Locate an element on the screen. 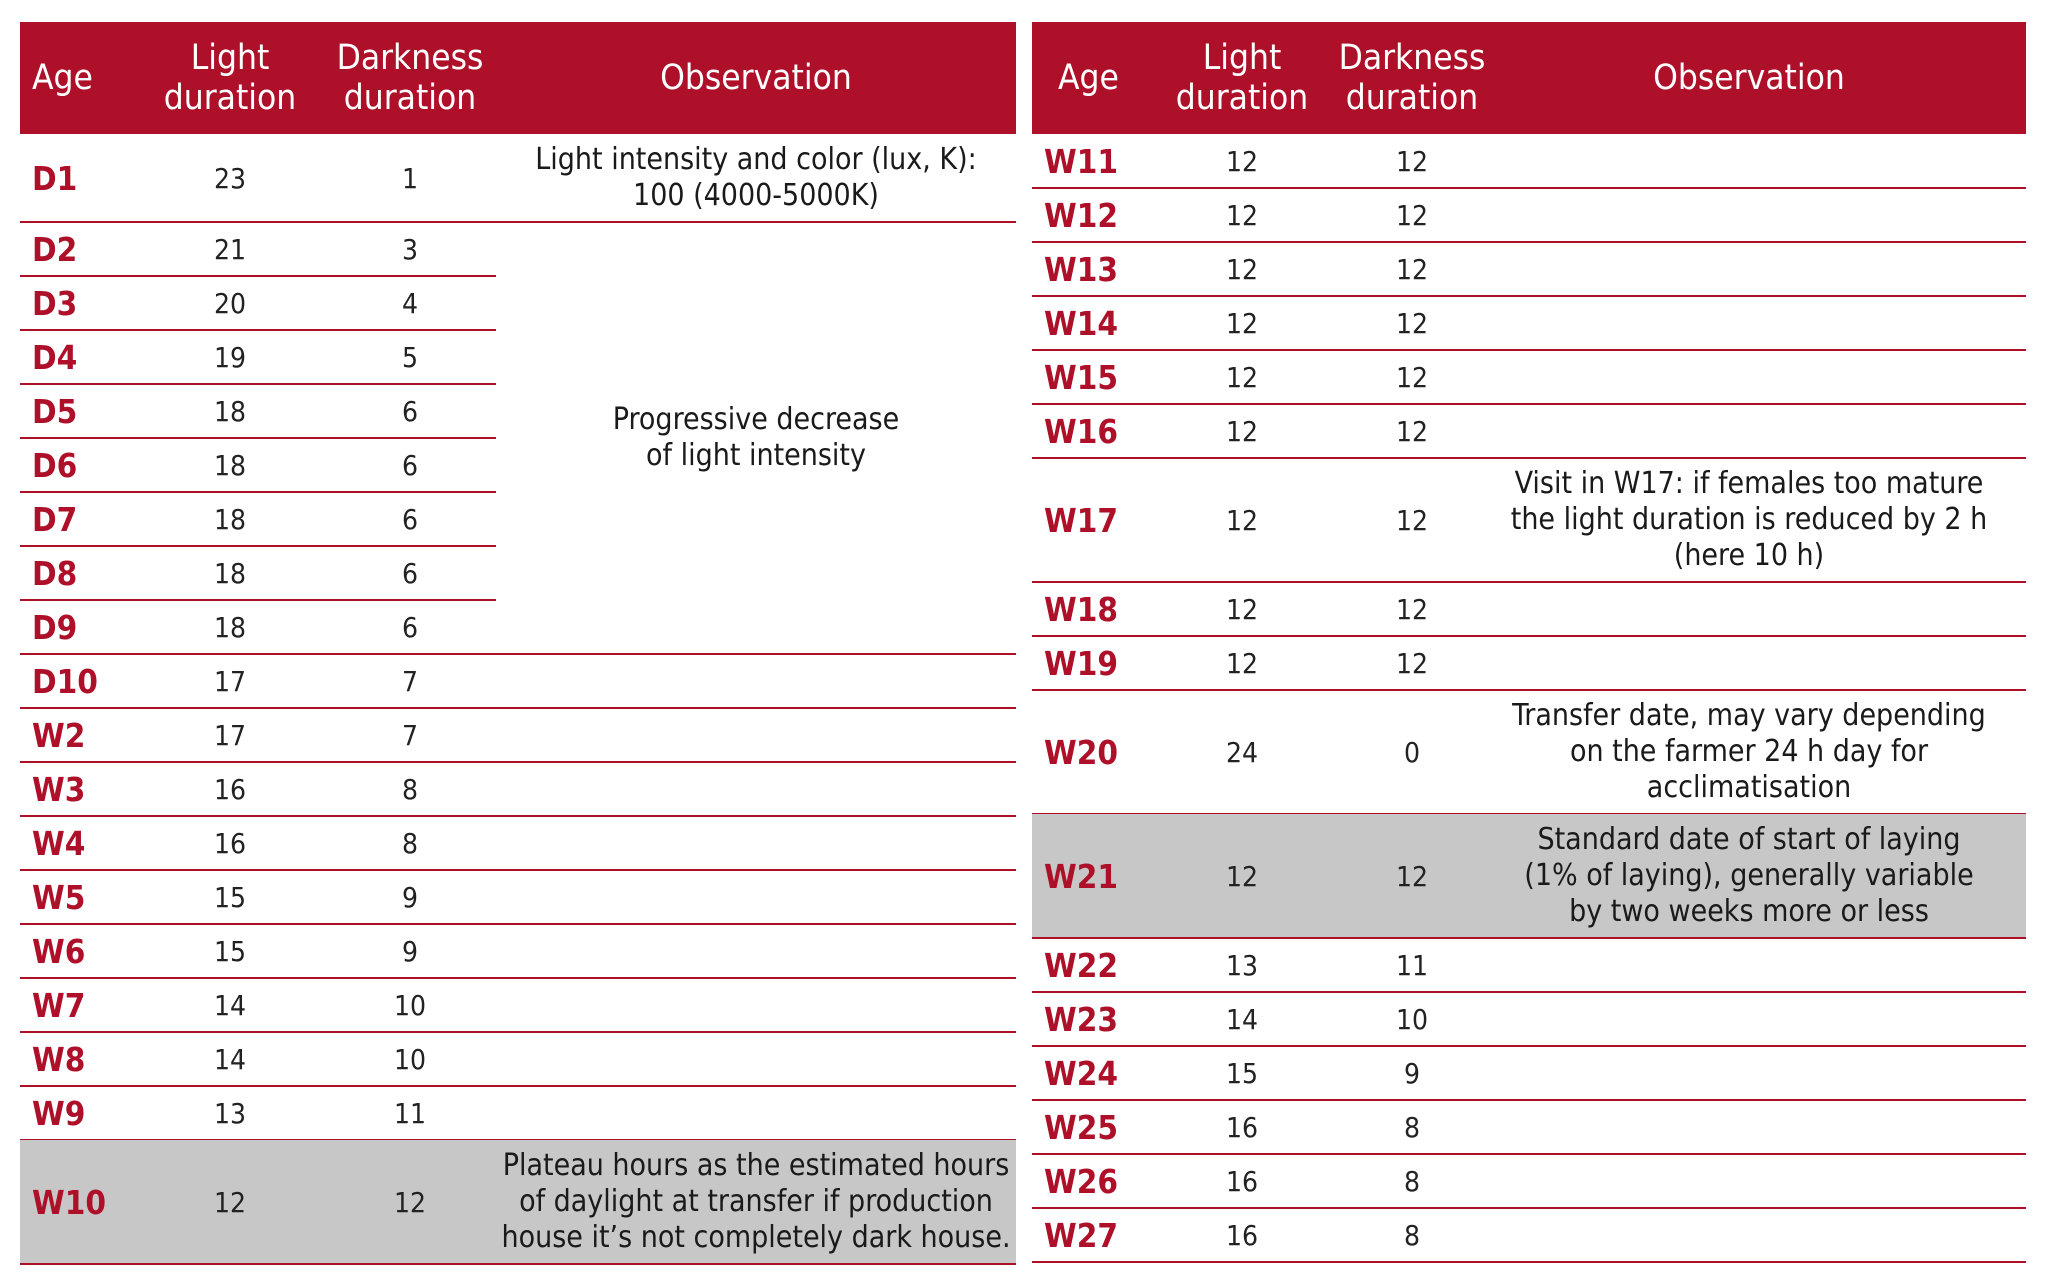 The image size is (2046, 1274). table-row: W26 16 8 is located at coordinates (1529, 1181).